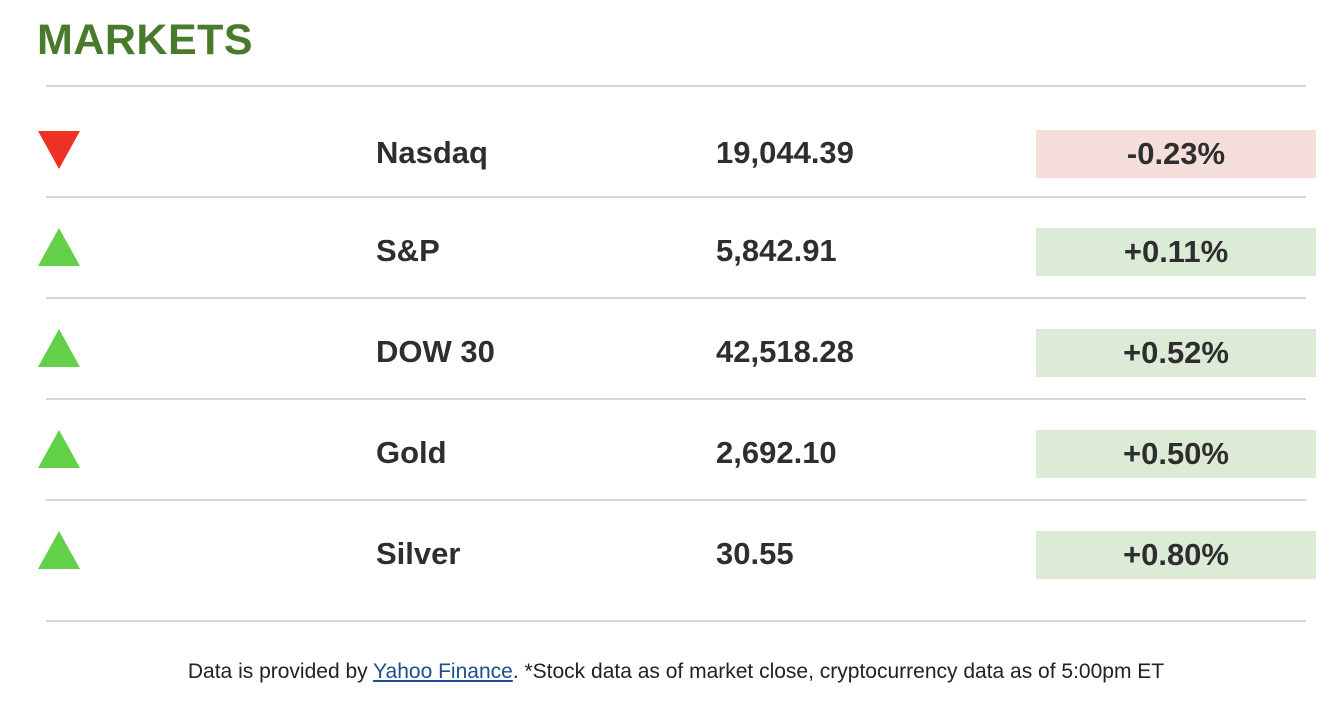 This screenshot has width=1336, height=704. What do you see at coordinates (668, 249) in the screenshot?
I see `market-row-sp: S&P 5,842.91 +0.11%` at bounding box center [668, 249].